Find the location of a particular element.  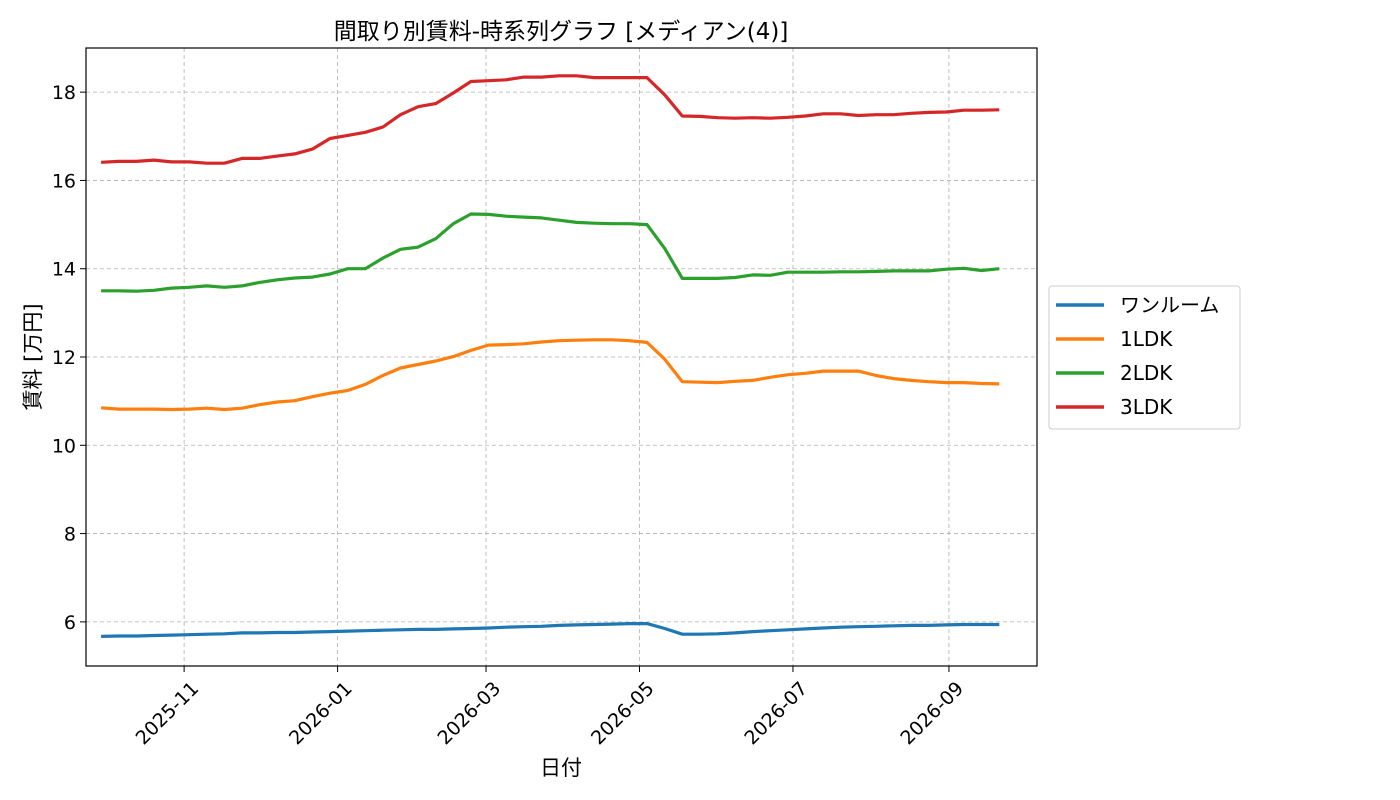

legend-label: 2LDK is located at coordinates (1146, 373).